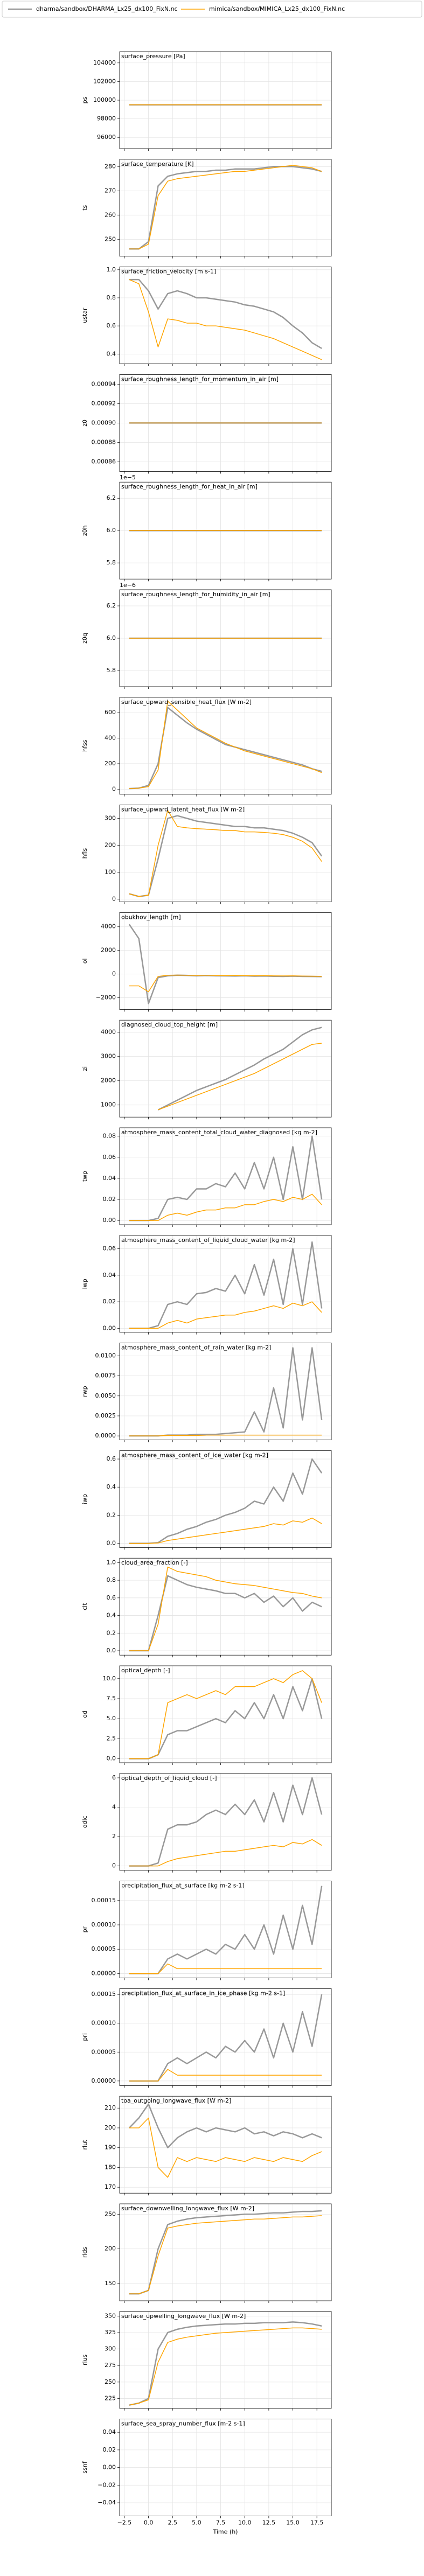  Describe the element at coordinates (84, 1499) in the screenshot. I see `y-axis-label: iwp` at that location.